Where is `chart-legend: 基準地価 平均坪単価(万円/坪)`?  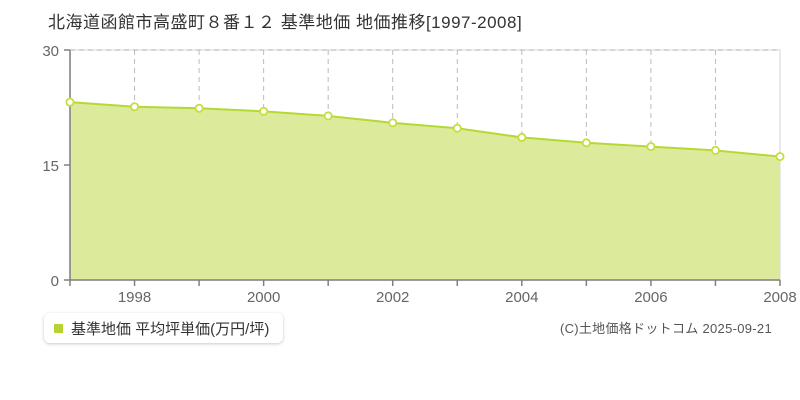
chart-legend: 基準地価 平均坪単価(万円/坪) is located at coordinates (164, 328).